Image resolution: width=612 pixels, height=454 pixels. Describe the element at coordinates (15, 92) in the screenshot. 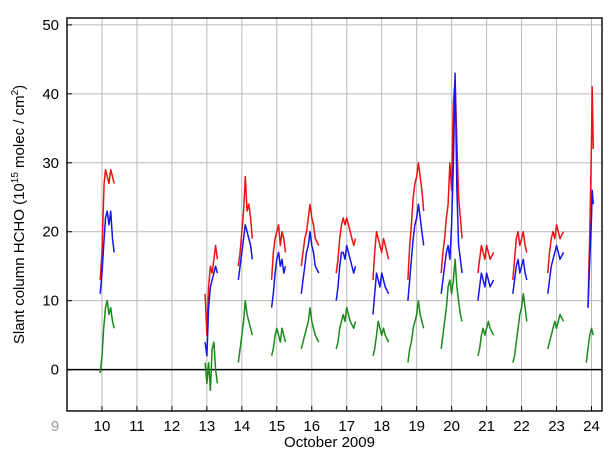

I see `y-axis-title-exp2: 2` at that location.